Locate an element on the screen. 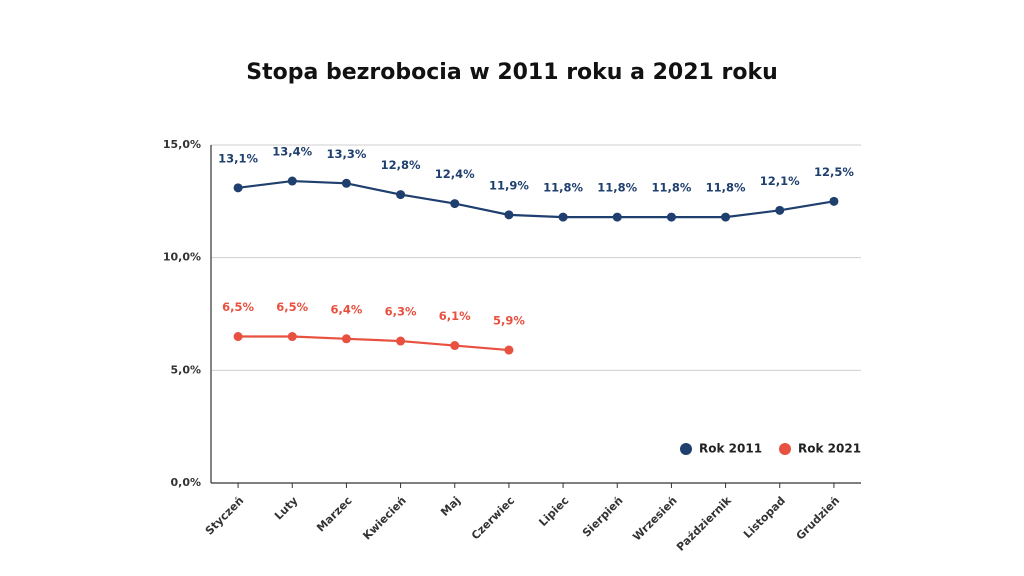 Image resolution: width=1024 pixels, height=576 pixels. x-tick-label: Styczeń is located at coordinates (225, 516).